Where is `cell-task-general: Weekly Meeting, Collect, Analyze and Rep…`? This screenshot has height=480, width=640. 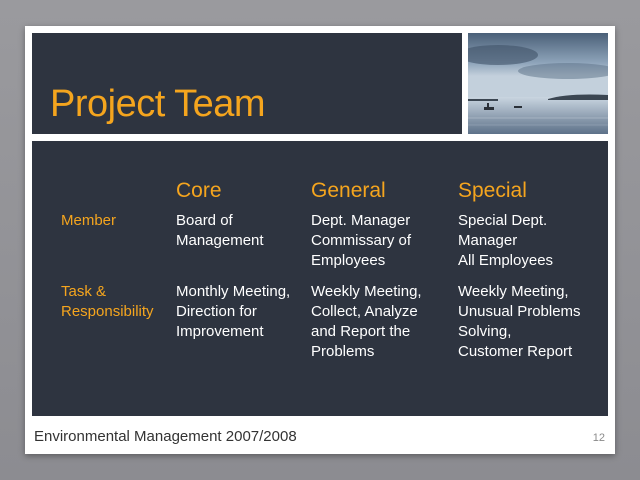
cell-task-general: Weekly Meeting, Collect, Analyze and Rep… is located at coordinates (366, 322).